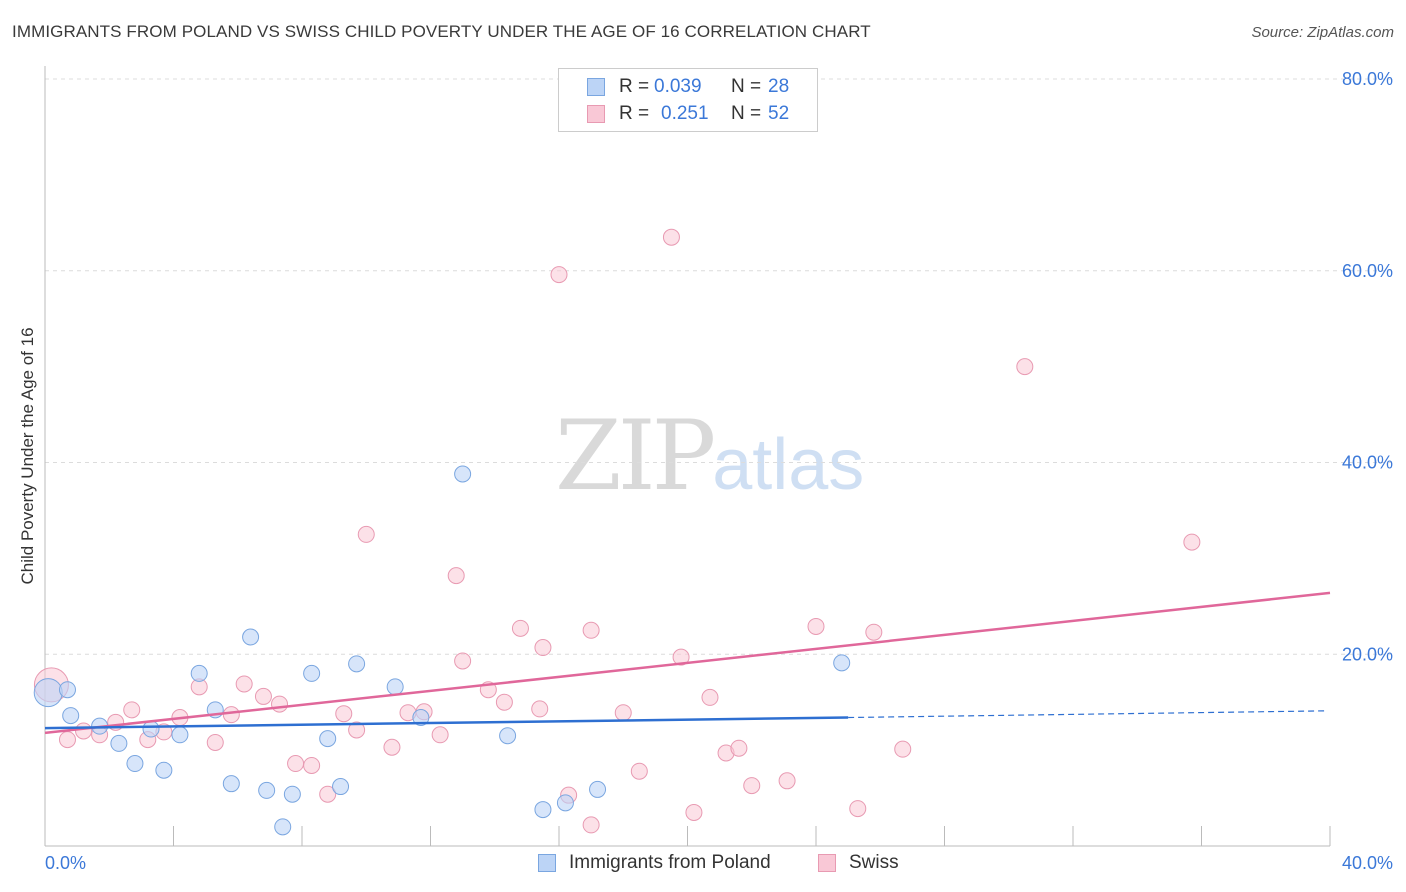 The height and width of the screenshot is (892, 1406). What do you see at coordinates (1367, 863) in the screenshot?
I see `x-tick-label: 40.0%` at bounding box center [1367, 863].